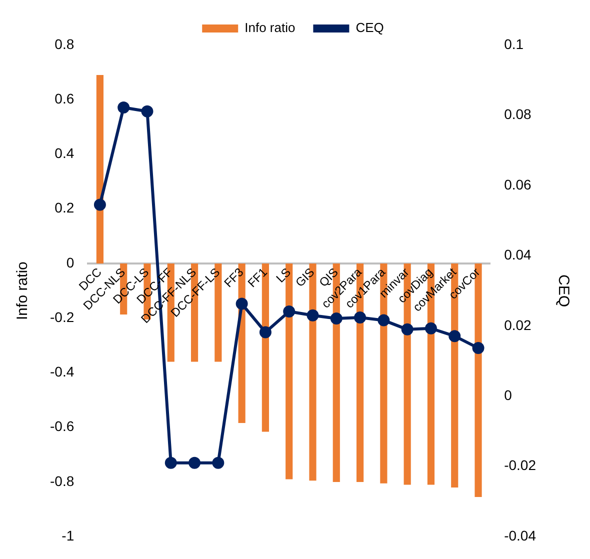 This screenshot has height=559, width=590. Describe the element at coordinates (520, 535) in the screenshot. I see `y2-tick-label: -0.04` at that location.